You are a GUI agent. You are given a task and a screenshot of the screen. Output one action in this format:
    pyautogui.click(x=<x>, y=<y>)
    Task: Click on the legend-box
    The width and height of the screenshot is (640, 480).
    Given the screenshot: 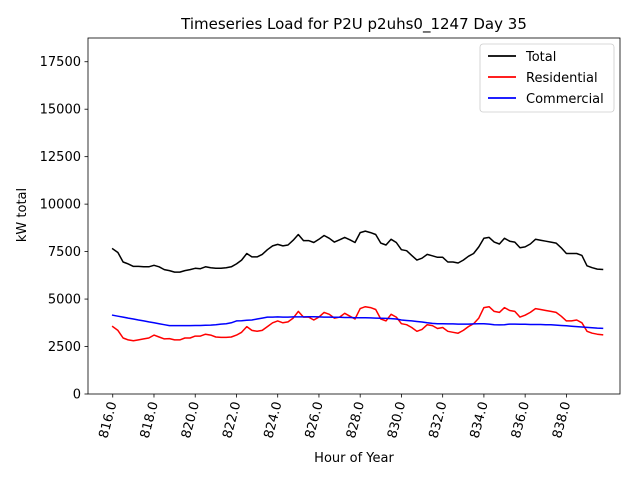 What is the action you would take?
    pyautogui.click(x=547, y=78)
    